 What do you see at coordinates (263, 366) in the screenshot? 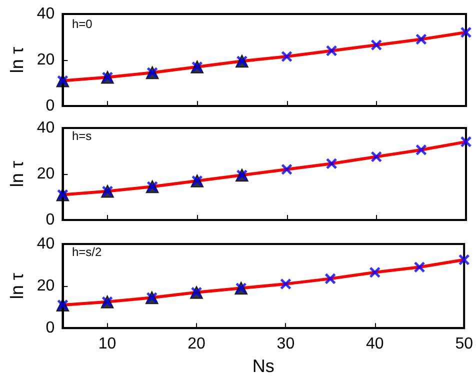
I see `x-axis-title: Ns` at bounding box center [263, 366].